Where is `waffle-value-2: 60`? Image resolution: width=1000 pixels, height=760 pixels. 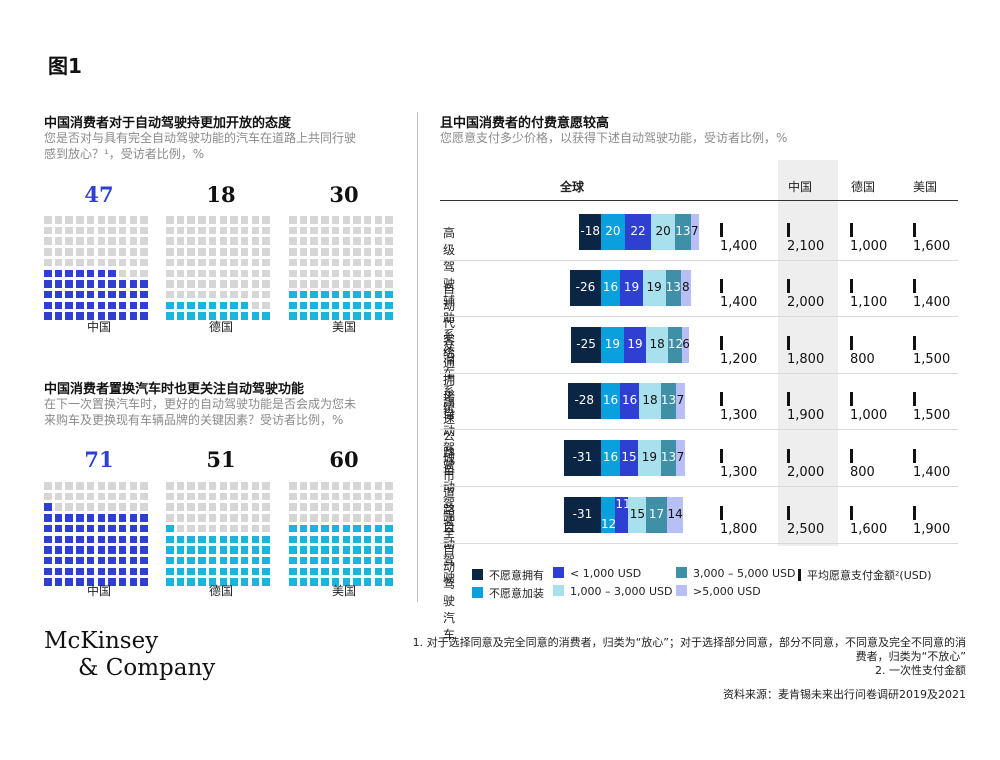
waffle-value-2: 60 is located at coordinates (344, 459).